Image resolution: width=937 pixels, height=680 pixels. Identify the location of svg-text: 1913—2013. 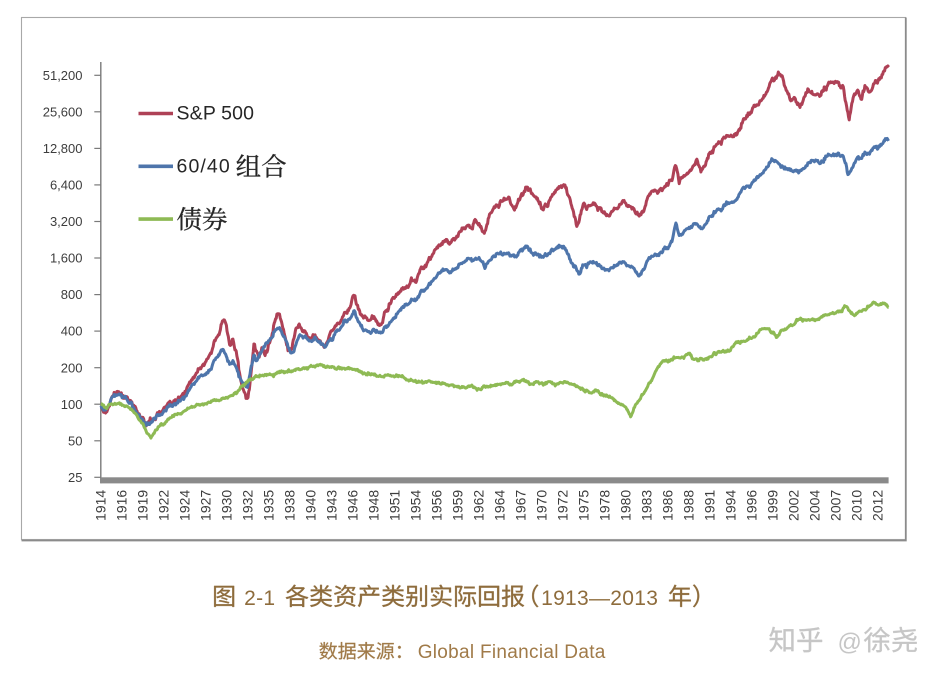
(599, 598).